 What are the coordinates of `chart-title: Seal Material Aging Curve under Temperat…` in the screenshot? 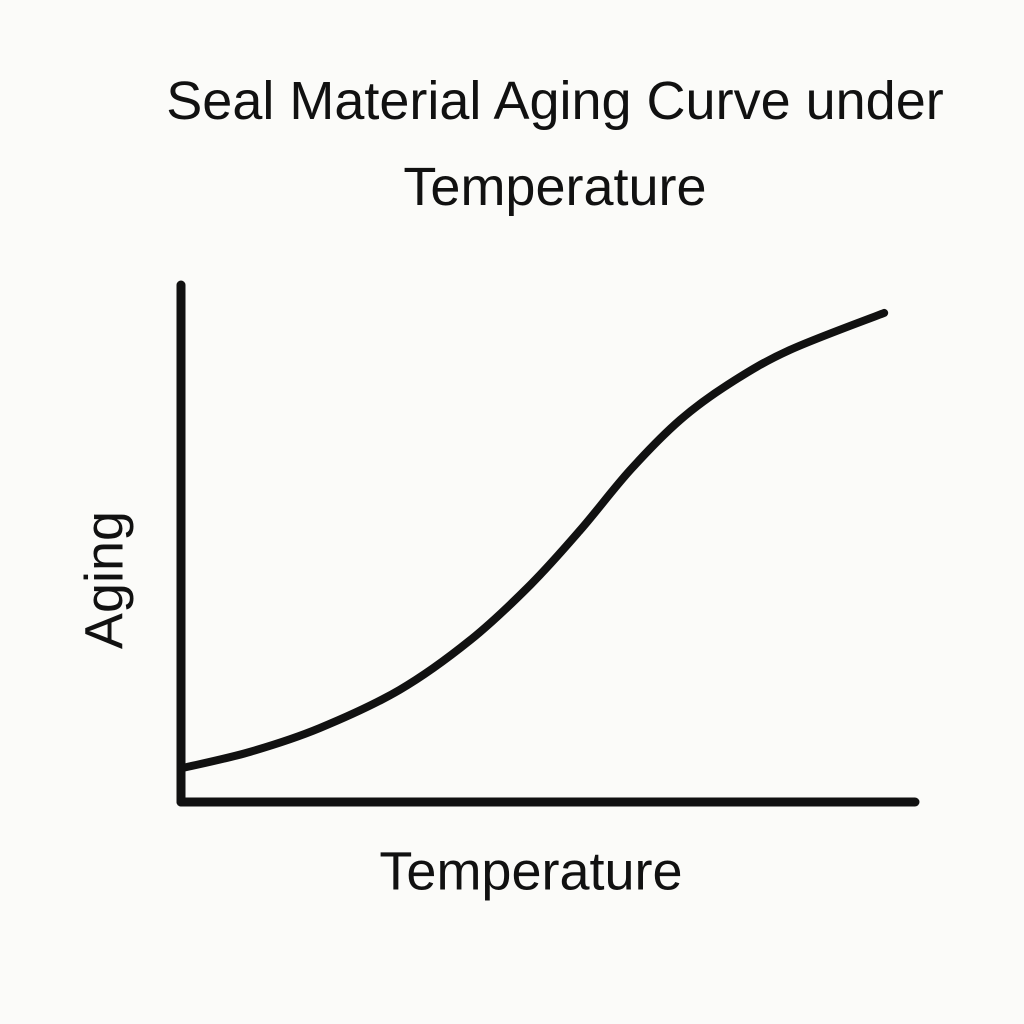 It's located at (555, 144).